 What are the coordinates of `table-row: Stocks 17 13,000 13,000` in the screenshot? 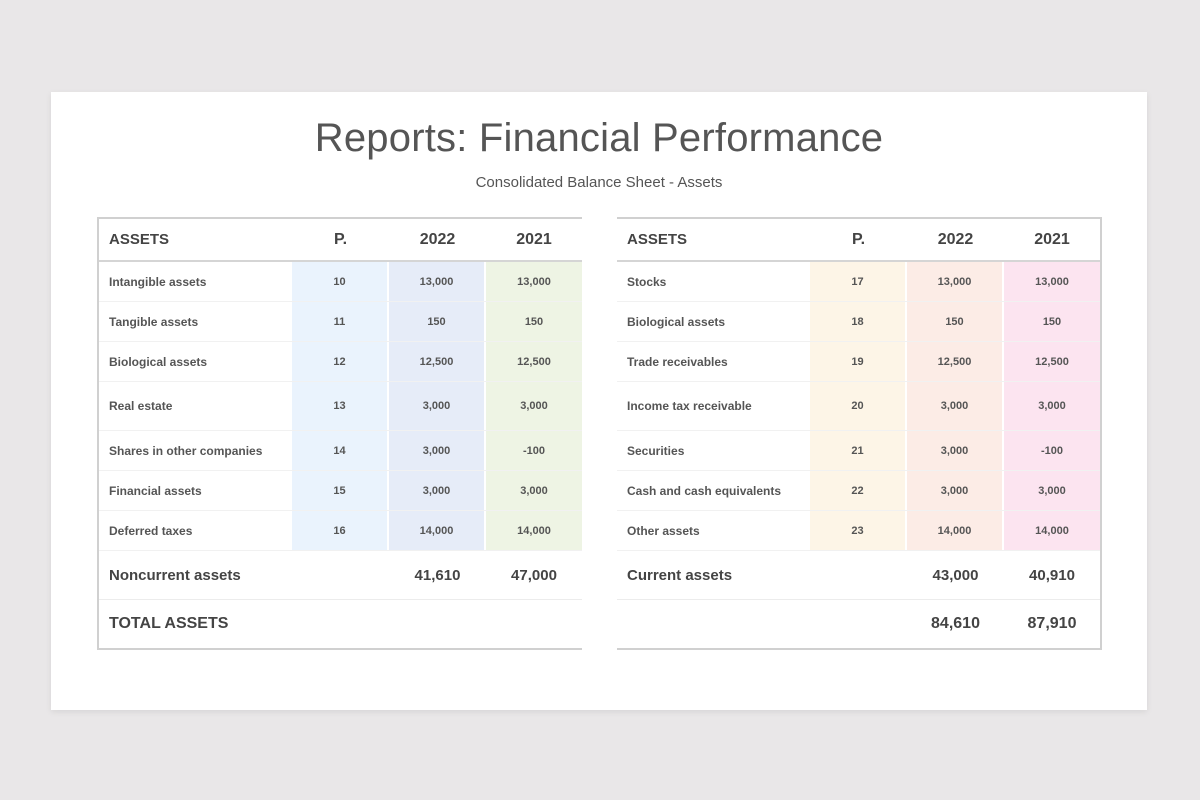 It's located at (858, 282).